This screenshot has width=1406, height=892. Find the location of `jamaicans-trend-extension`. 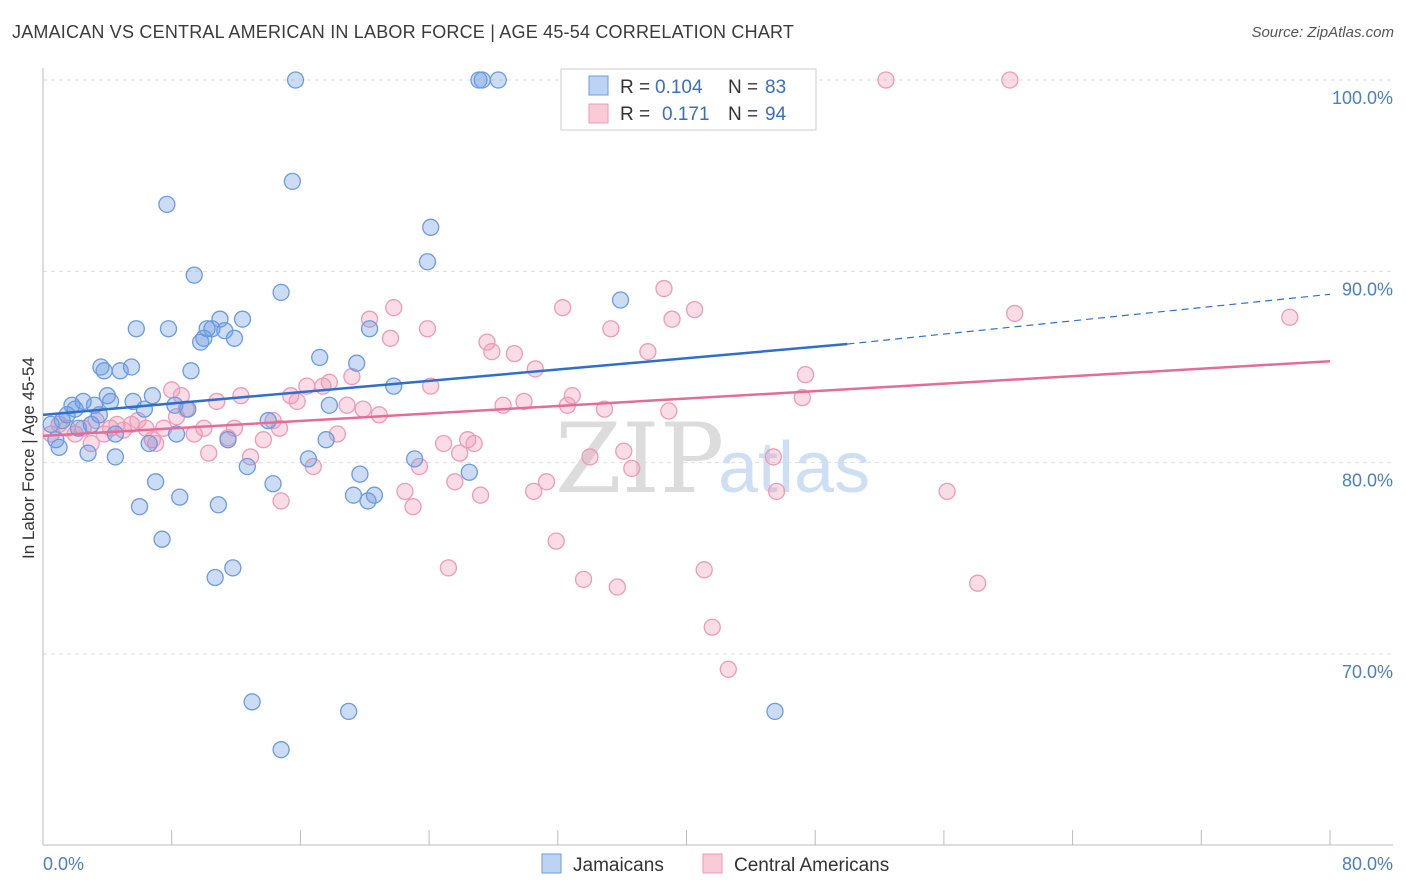

jamaicans-trend-extension is located at coordinates (1089, 319).